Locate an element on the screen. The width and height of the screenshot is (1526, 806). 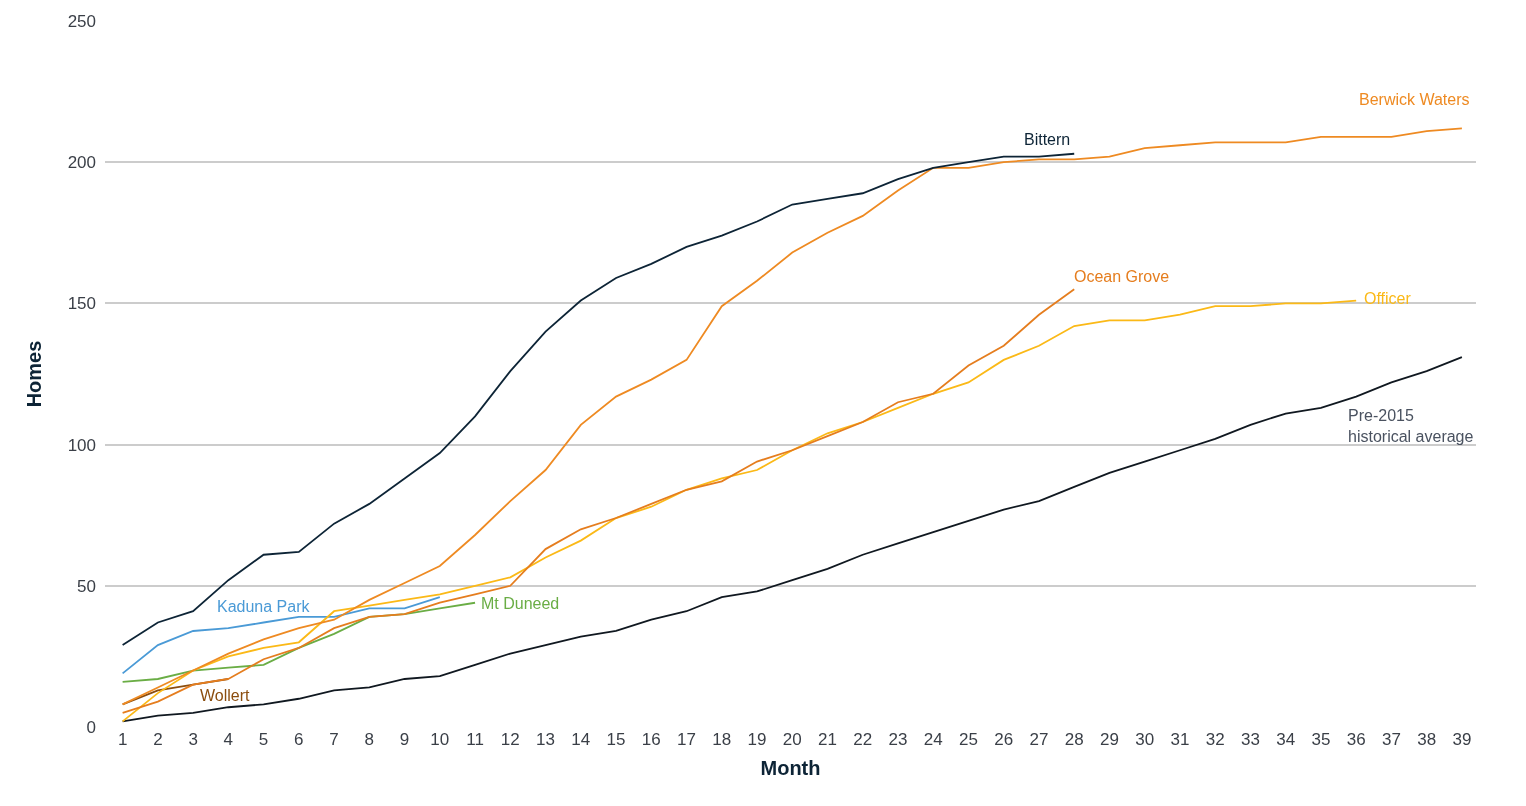
x-tick-label: 39 is located at coordinates (1462, 739).